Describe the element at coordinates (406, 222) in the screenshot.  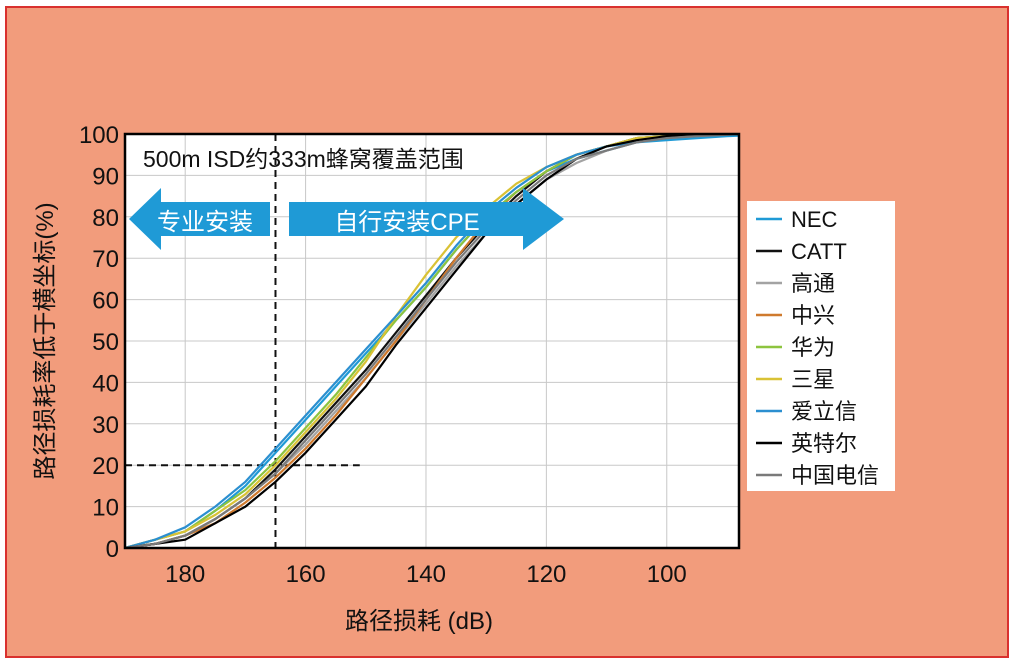
I see `right-arrow-label: 自行安装CPE` at that location.